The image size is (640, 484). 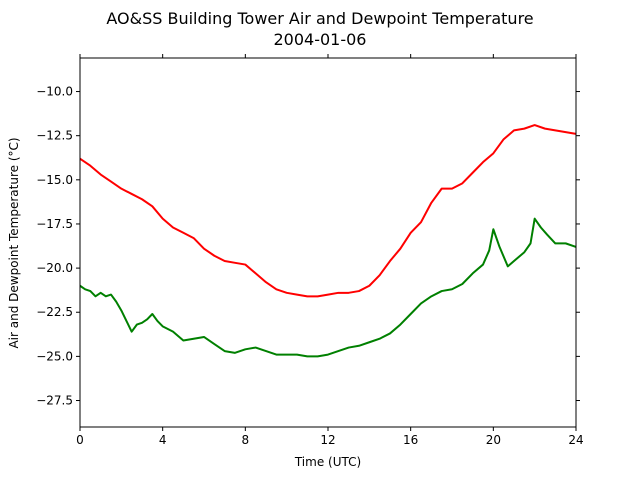 I want to click on x-tick-label-2: 8, so click(x=246, y=440).